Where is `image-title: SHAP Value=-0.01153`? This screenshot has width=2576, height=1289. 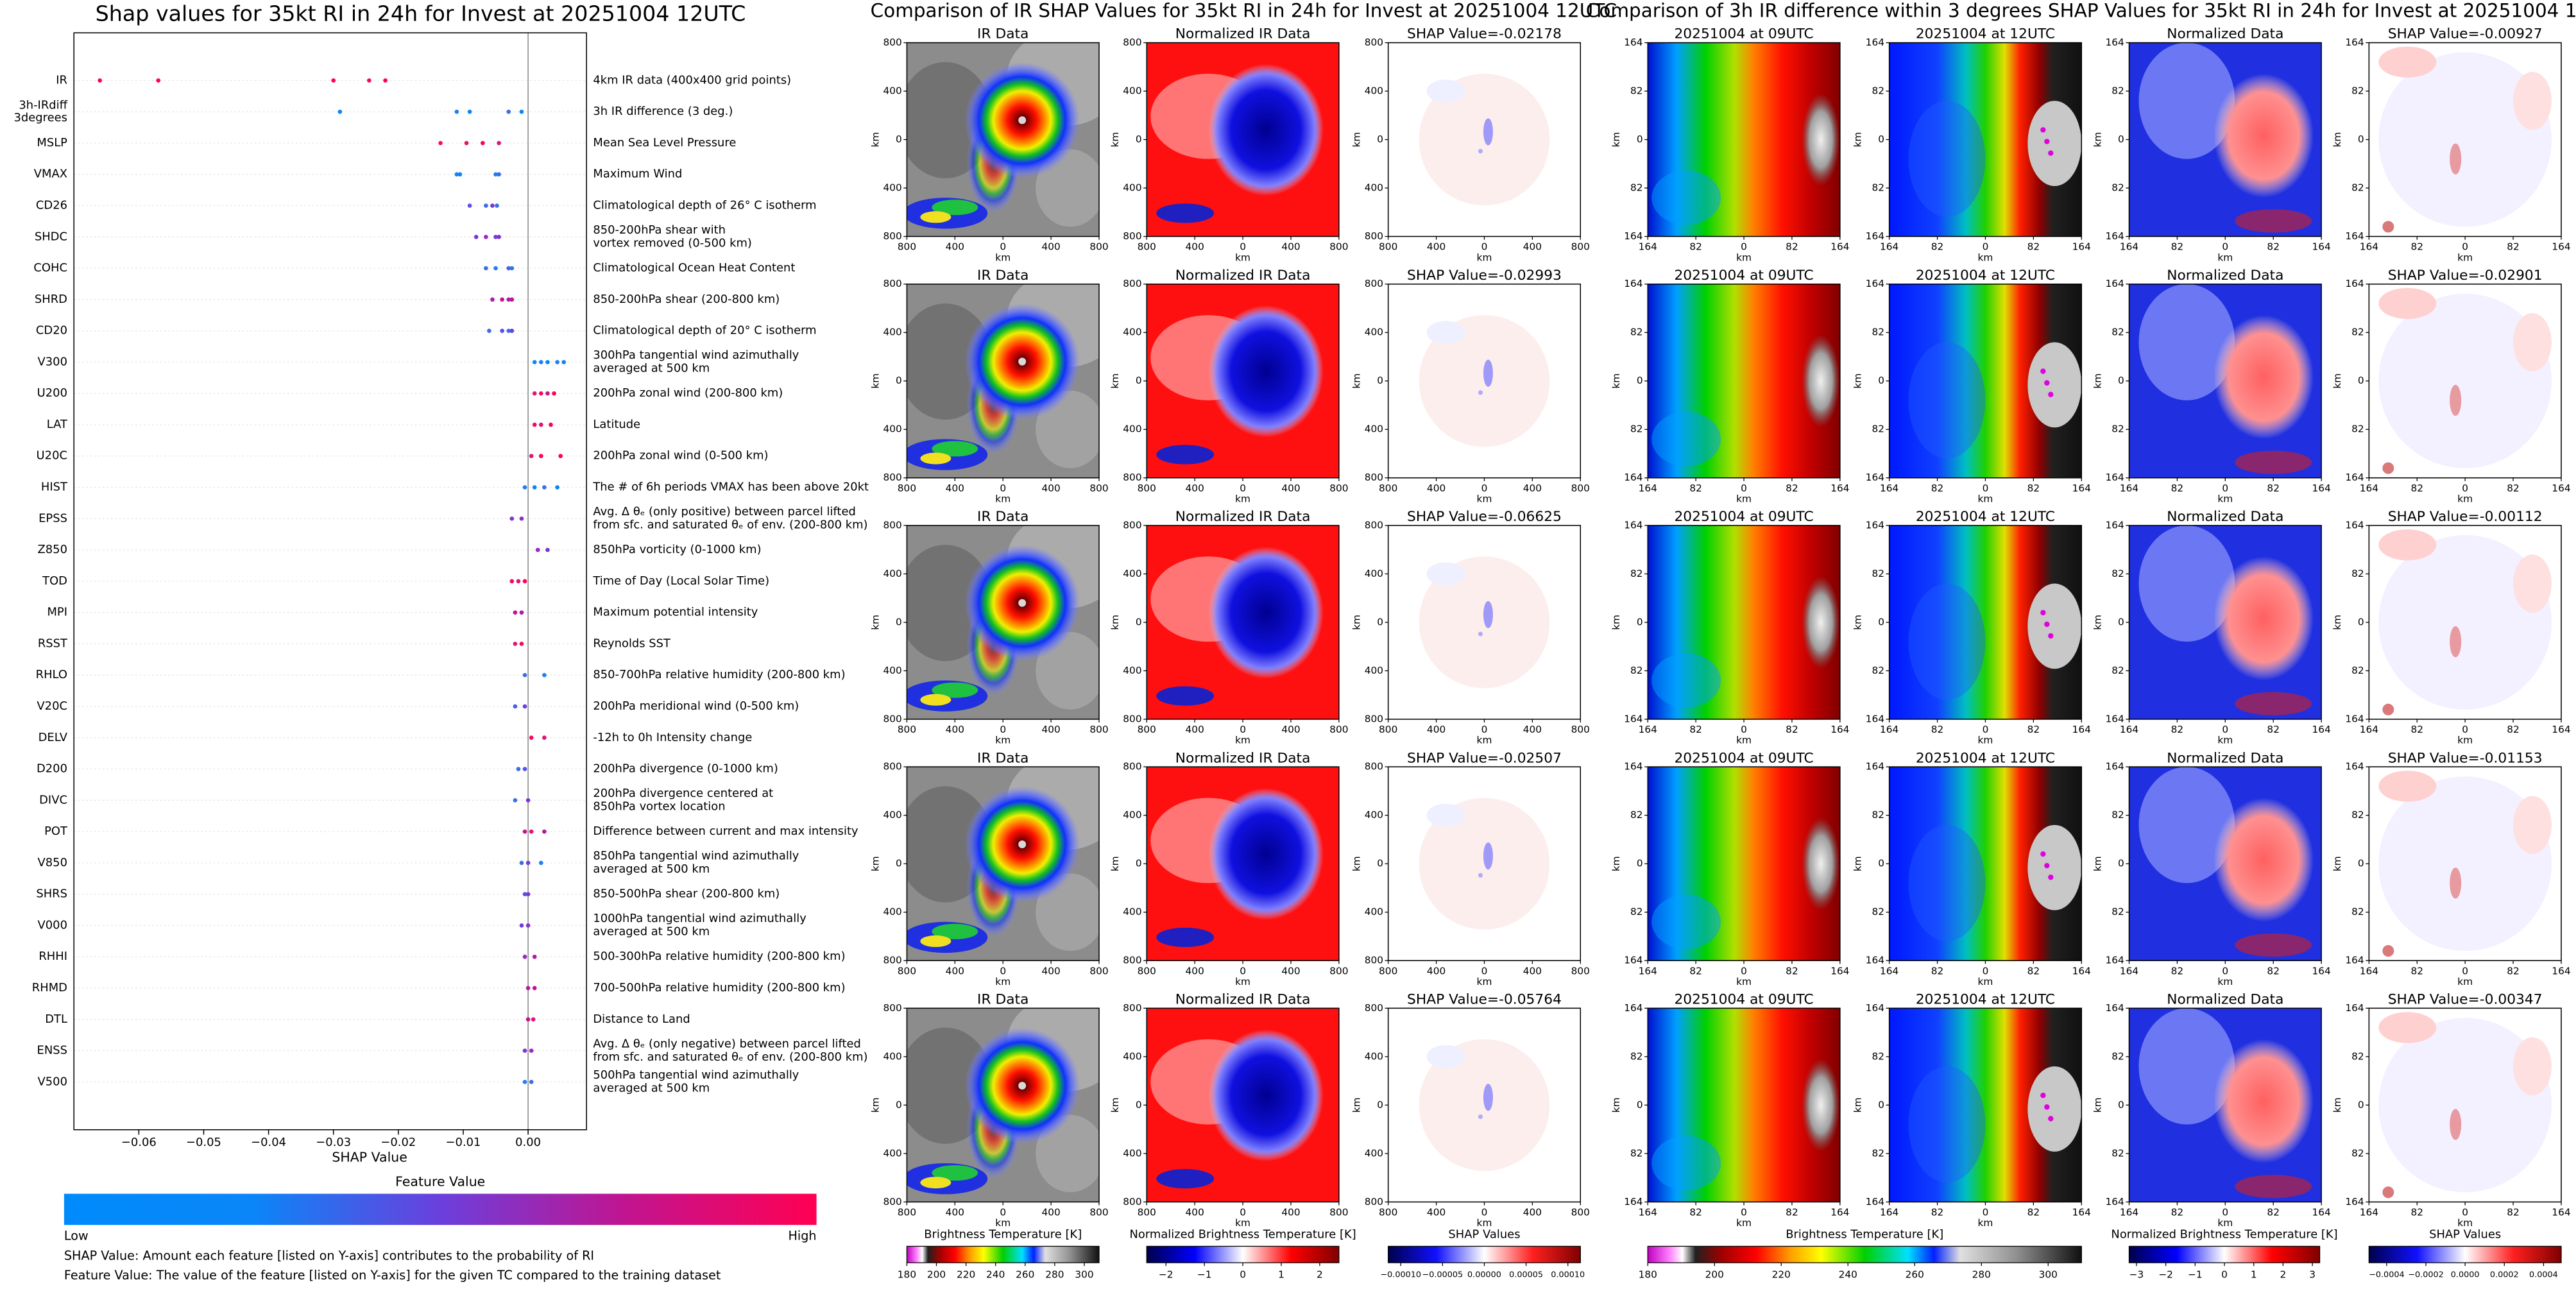 image-title: SHAP Value=-0.01153 is located at coordinates (2465, 758).